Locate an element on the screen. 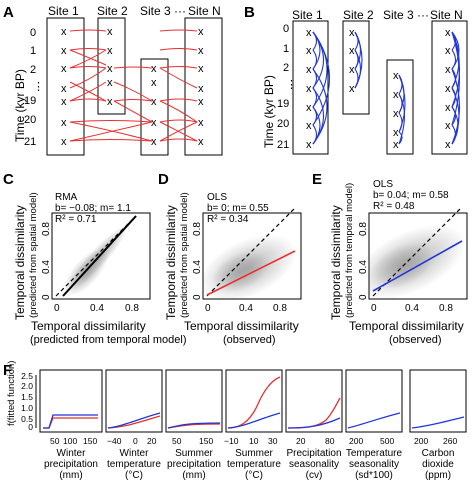 The height and width of the screenshot is (487, 474). y-tick-label: 0.8 is located at coordinates (46, 229).